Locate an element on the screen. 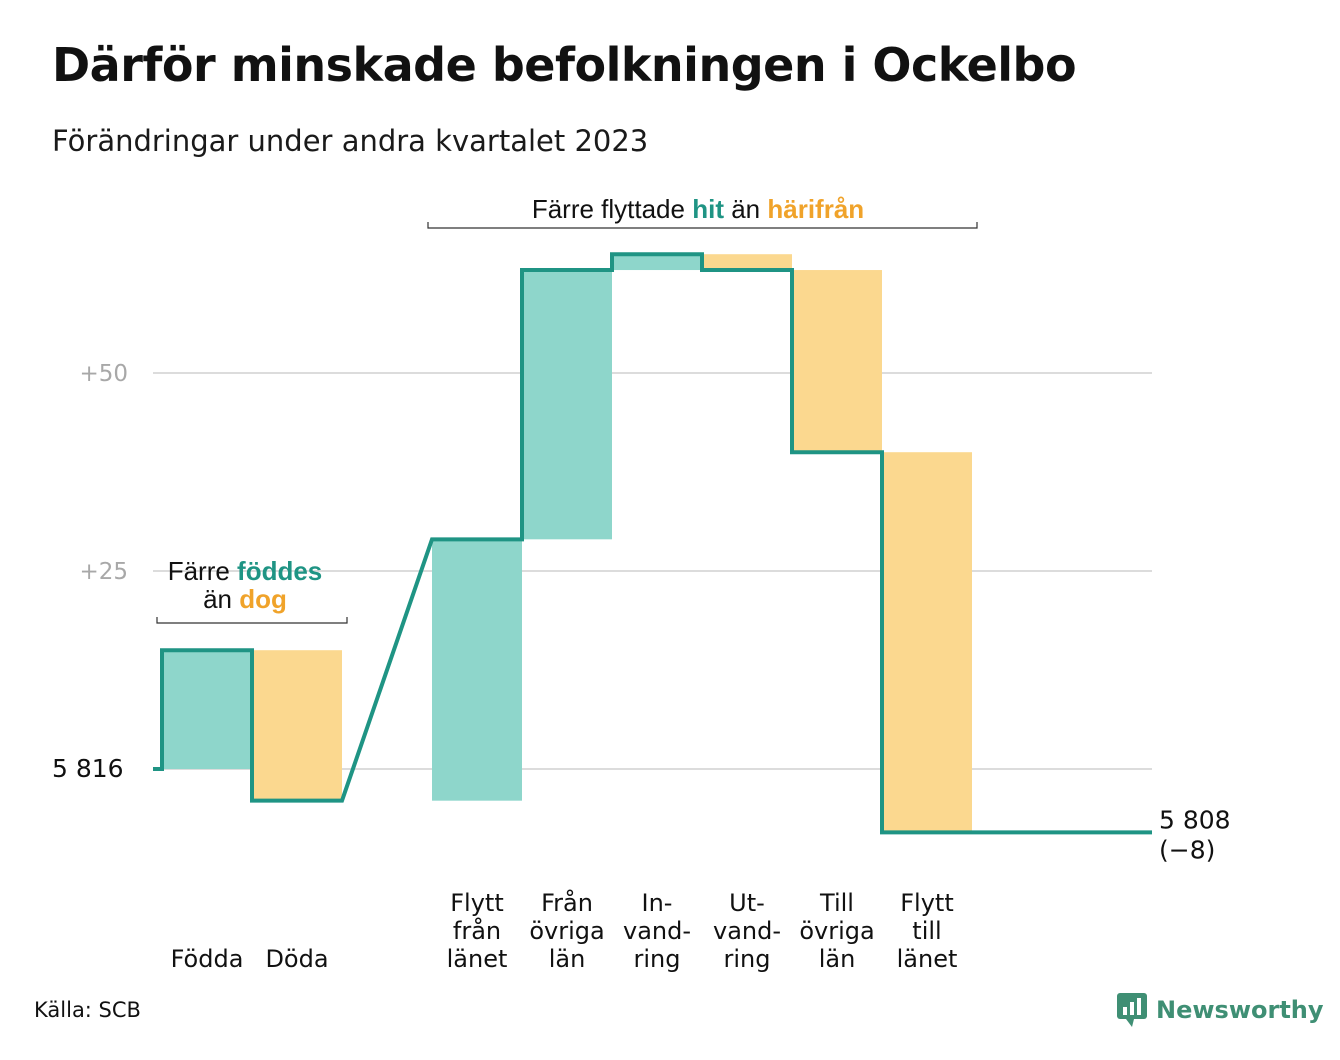 The width and height of the screenshot is (1340, 1060). annotation-births-line2: än dog is located at coordinates (245, 599).